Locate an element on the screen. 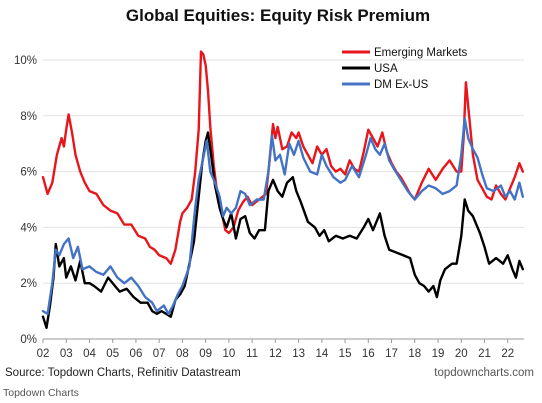  legend: Emerging Markets USA DM Ex-US is located at coordinates (405, 69).